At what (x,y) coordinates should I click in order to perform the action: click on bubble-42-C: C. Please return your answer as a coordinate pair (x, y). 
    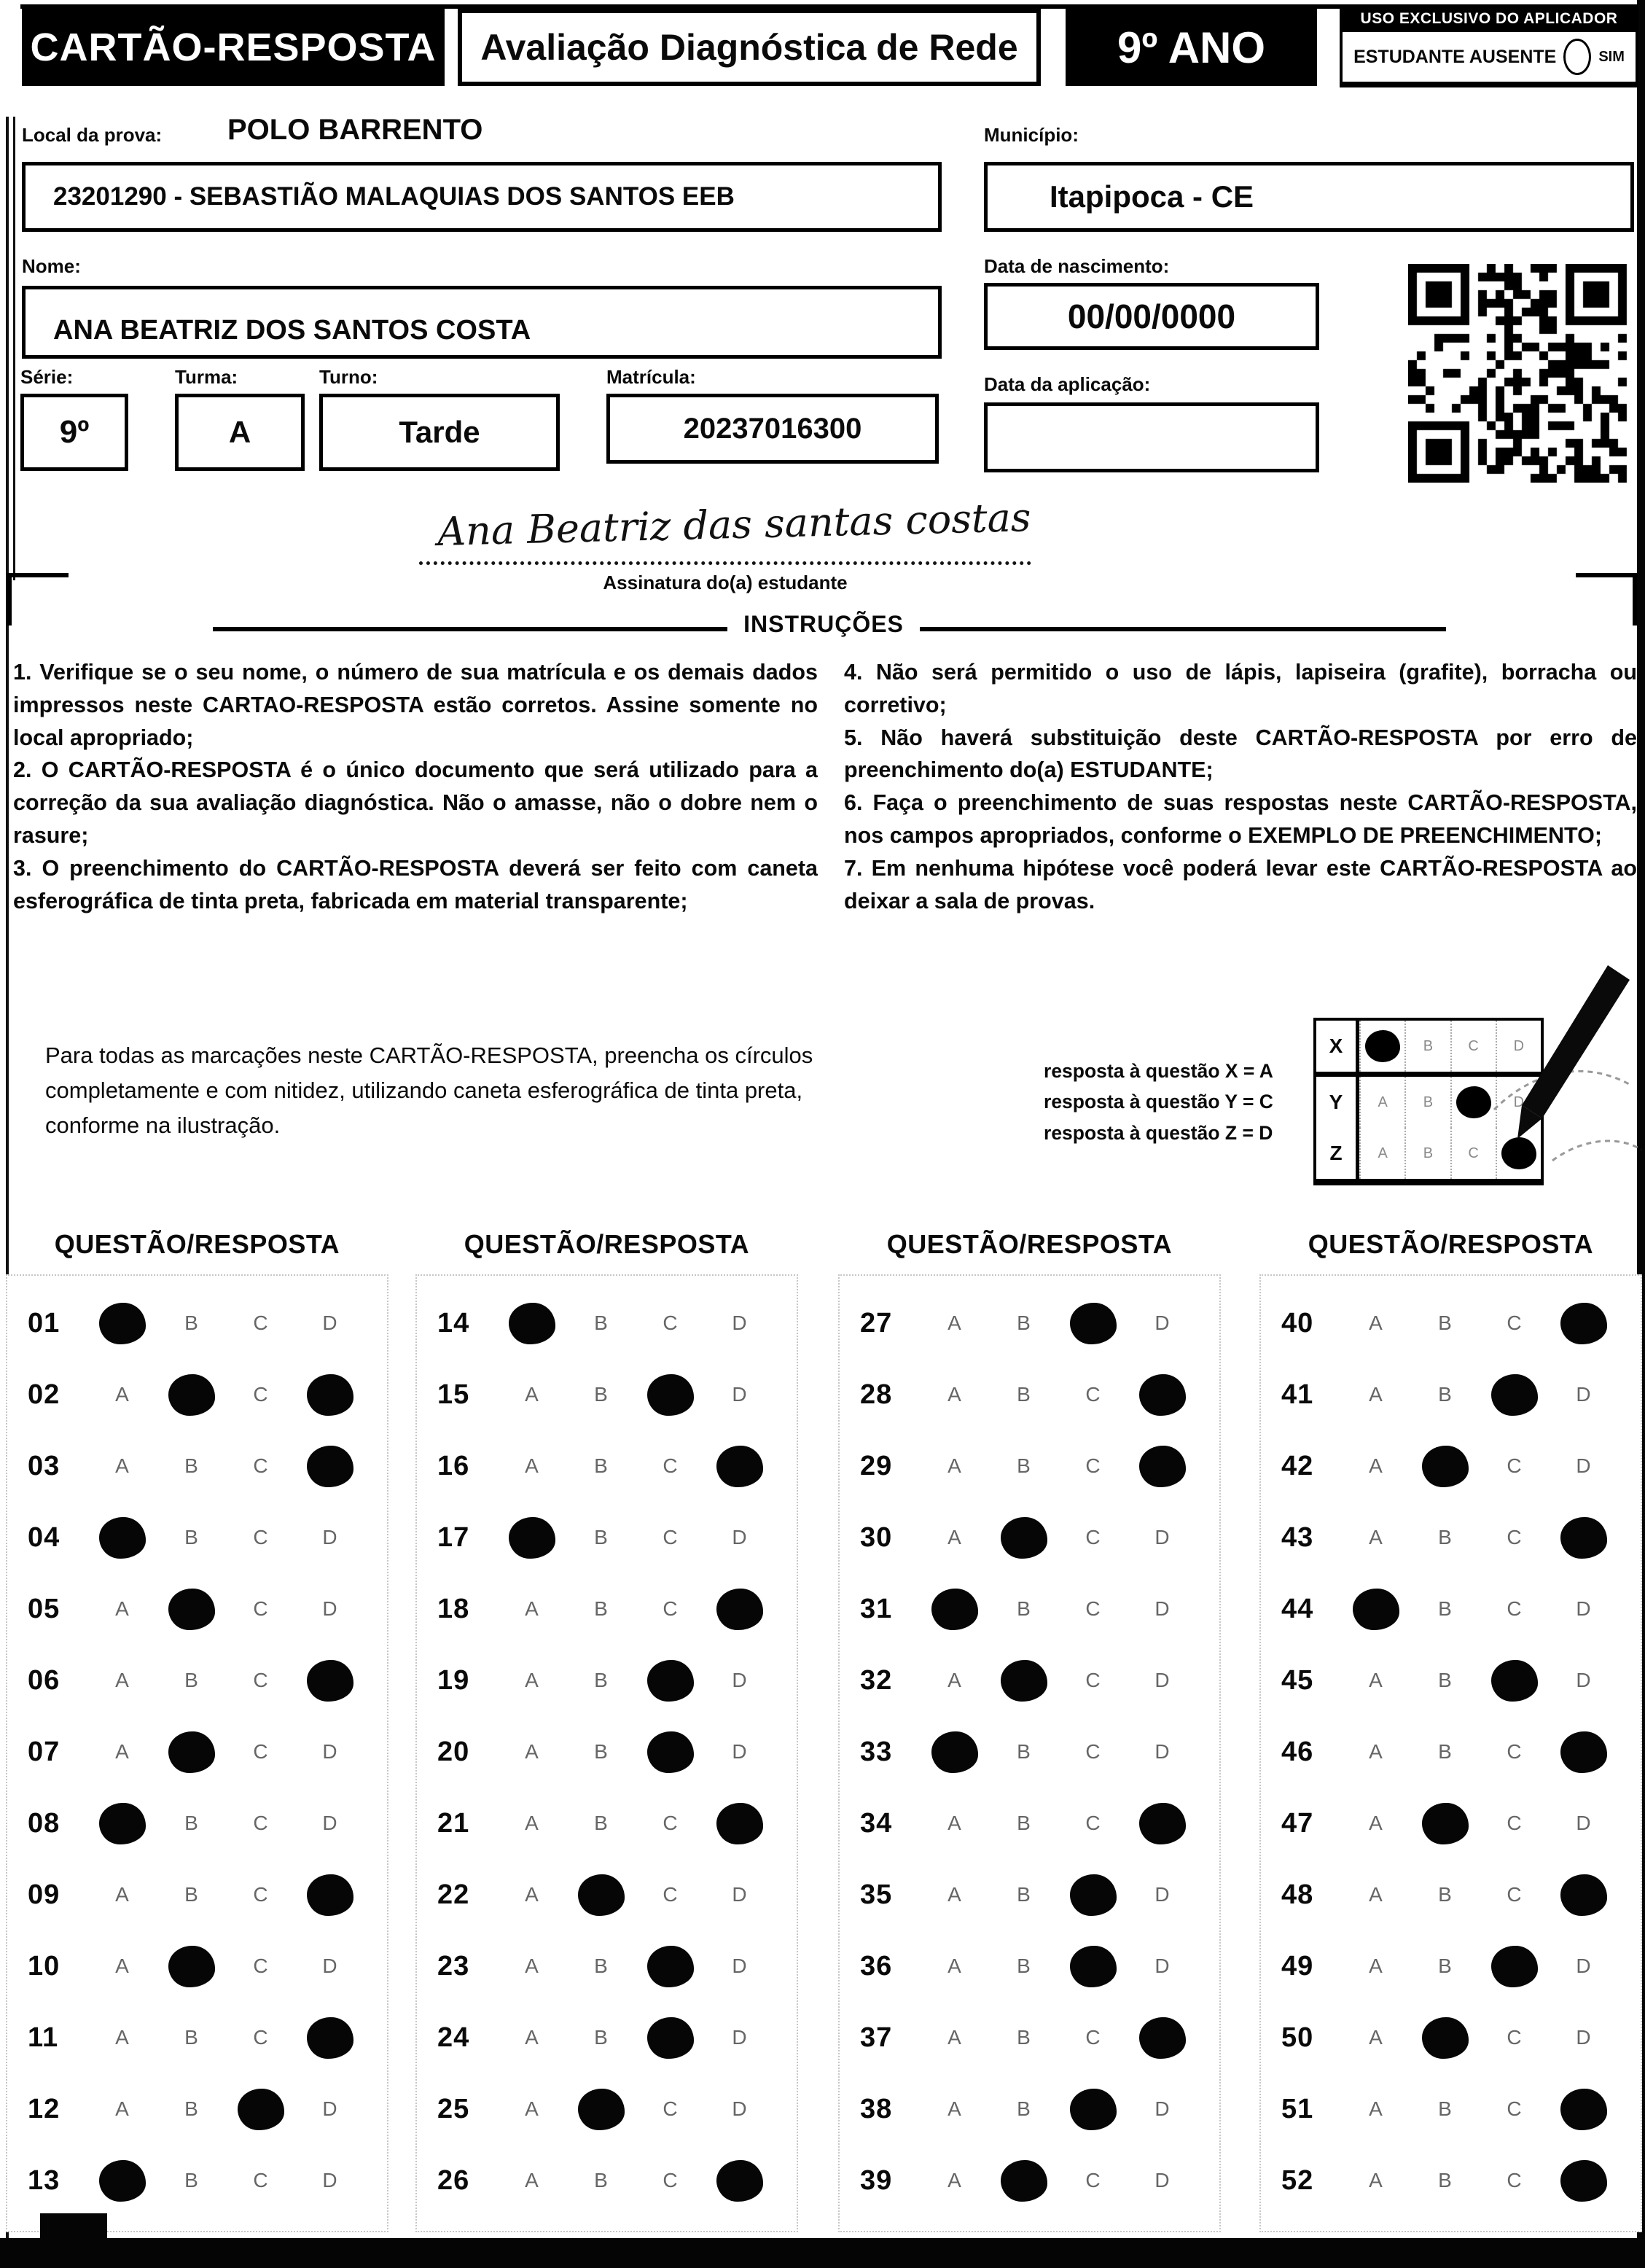
    Looking at the image, I should click on (1514, 1466).